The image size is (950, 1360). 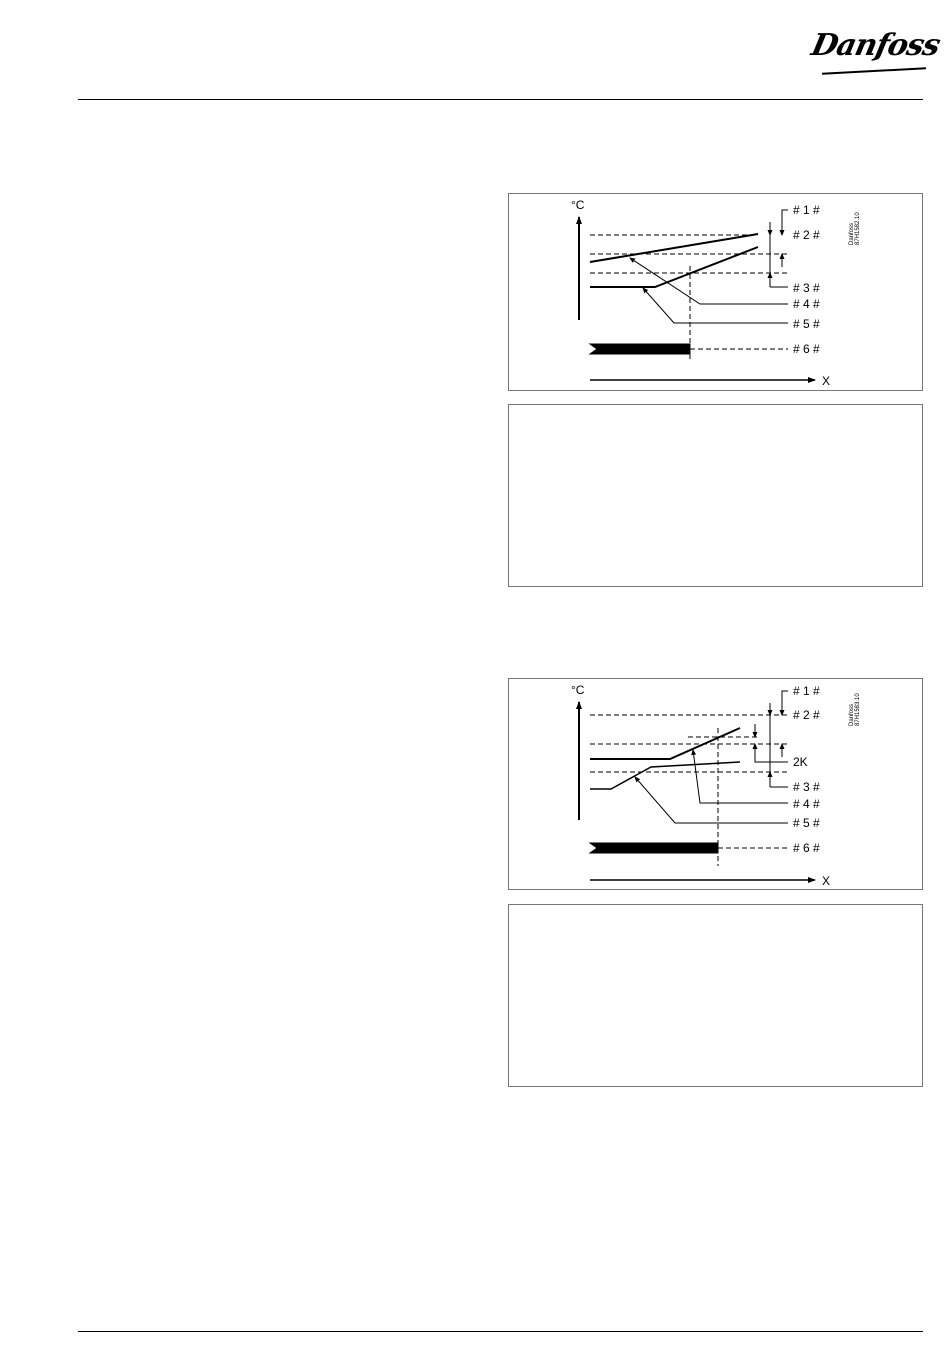 I want to click on drawing-code-line2: 87H1583.10, so click(x=858, y=709).